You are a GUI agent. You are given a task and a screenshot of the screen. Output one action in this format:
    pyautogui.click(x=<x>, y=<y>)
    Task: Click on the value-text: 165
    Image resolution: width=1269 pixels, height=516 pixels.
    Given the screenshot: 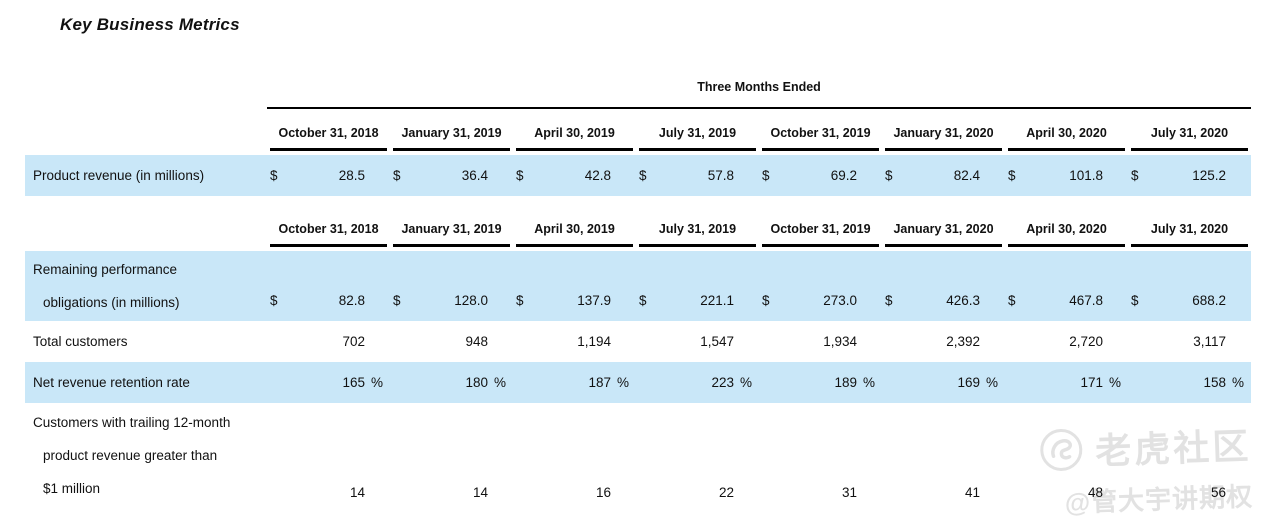 What is the action you would take?
    pyautogui.click(x=353, y=382)
    